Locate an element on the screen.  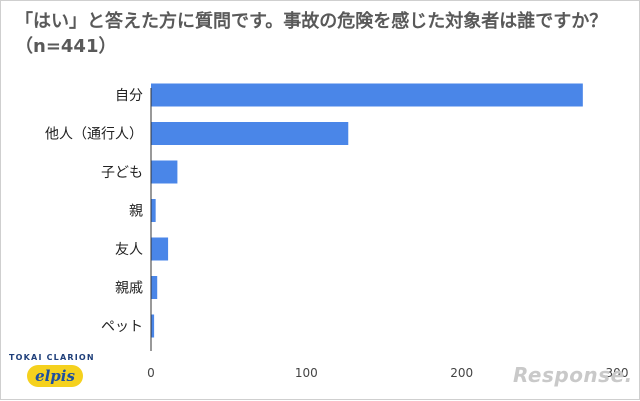
company-name: TOKAI CLARION is located at coordinates (52, 357).